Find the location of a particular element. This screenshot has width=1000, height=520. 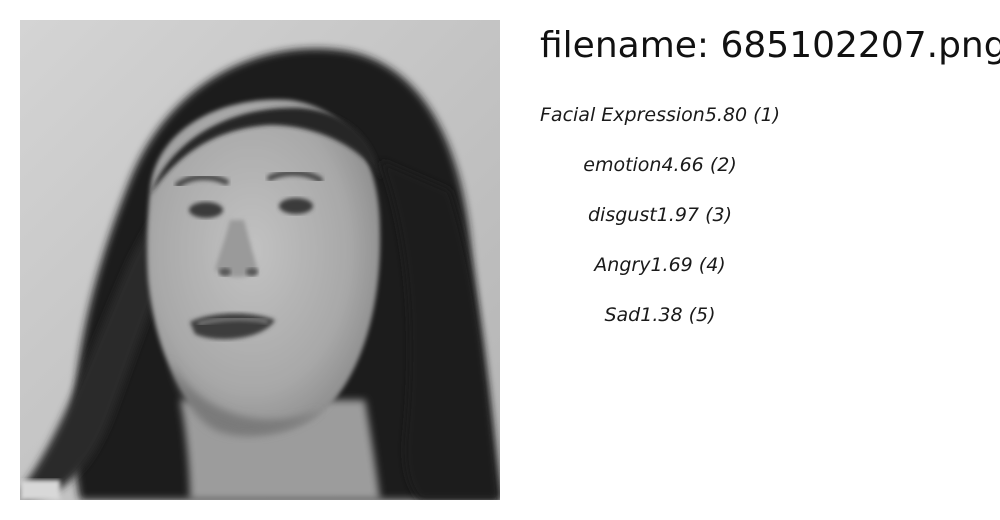

score-row: disgust1.97 (3) is located at coordinates (660, 215).